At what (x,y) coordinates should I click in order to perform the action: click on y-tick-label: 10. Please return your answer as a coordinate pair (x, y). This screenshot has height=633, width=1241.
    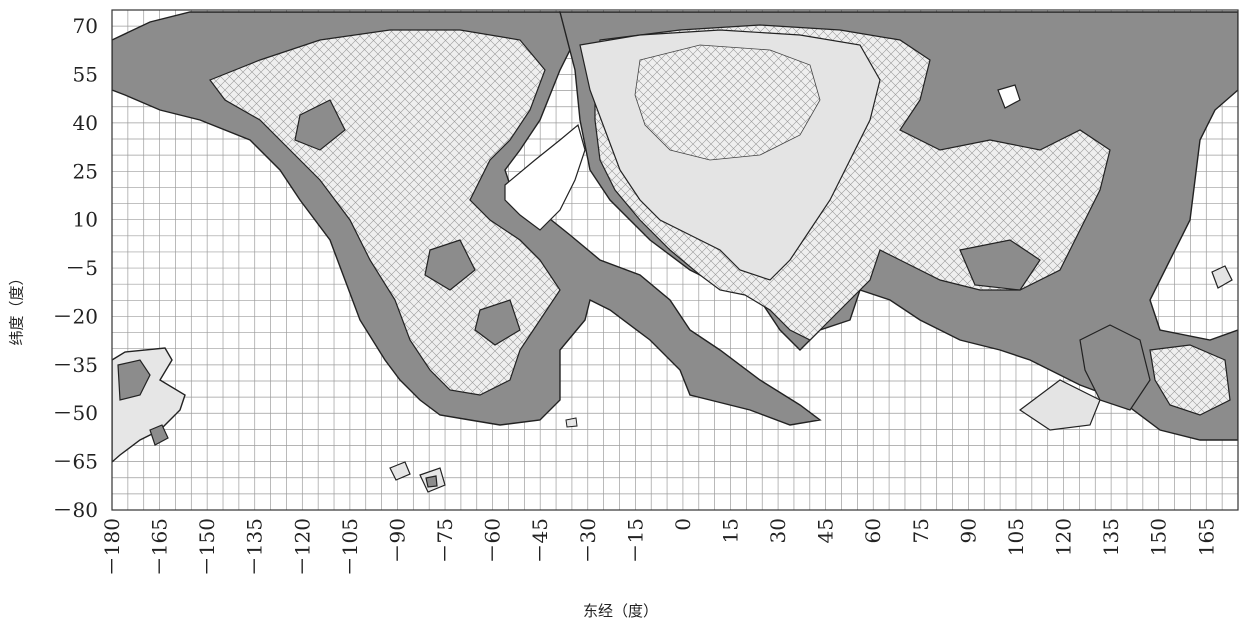
    Looking at the image, I should click on (85, 220).